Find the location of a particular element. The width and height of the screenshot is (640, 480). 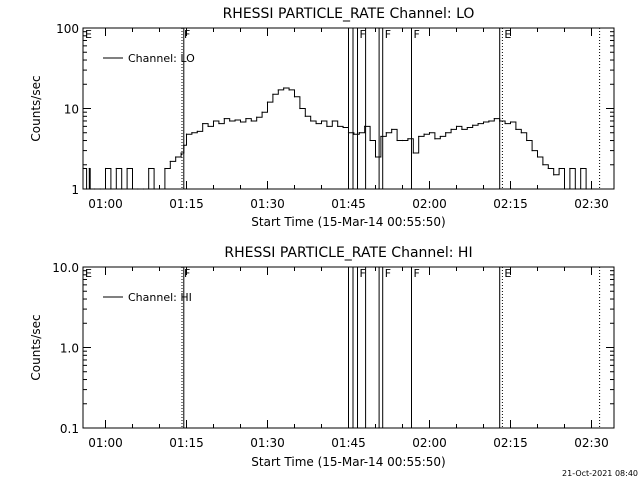

legend-entry: Channel: HI is located at coordinates (160, 297).